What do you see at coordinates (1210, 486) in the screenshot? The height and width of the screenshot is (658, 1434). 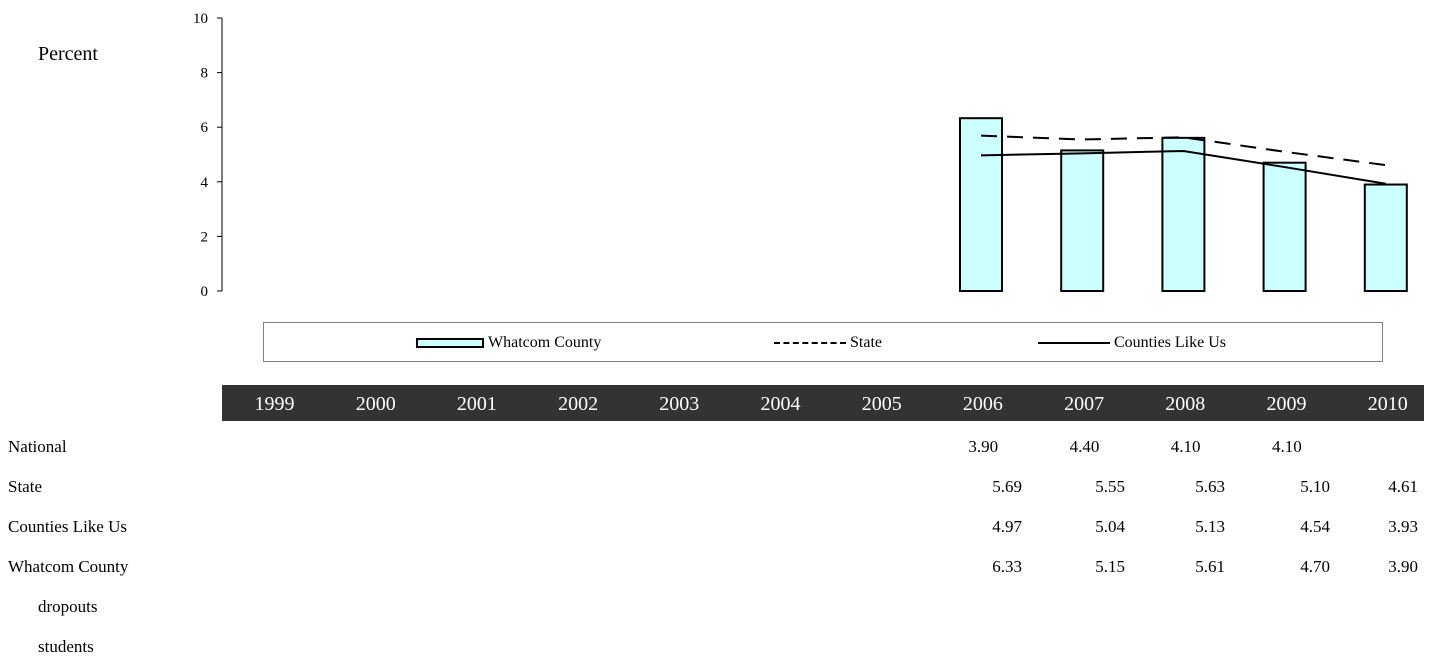 I see `table-cell: 5.63` at bounding box center [1210, 486].